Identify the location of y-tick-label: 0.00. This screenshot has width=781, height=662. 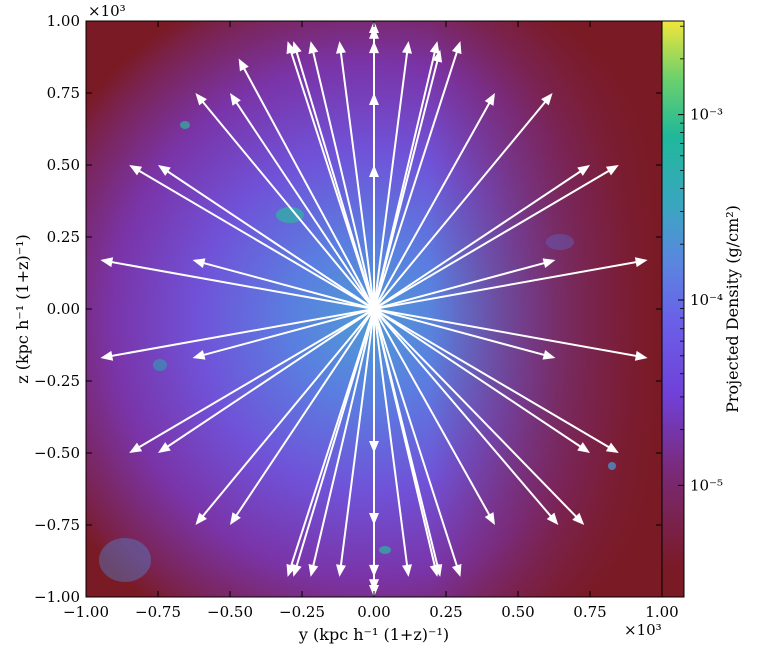
(63, 309).